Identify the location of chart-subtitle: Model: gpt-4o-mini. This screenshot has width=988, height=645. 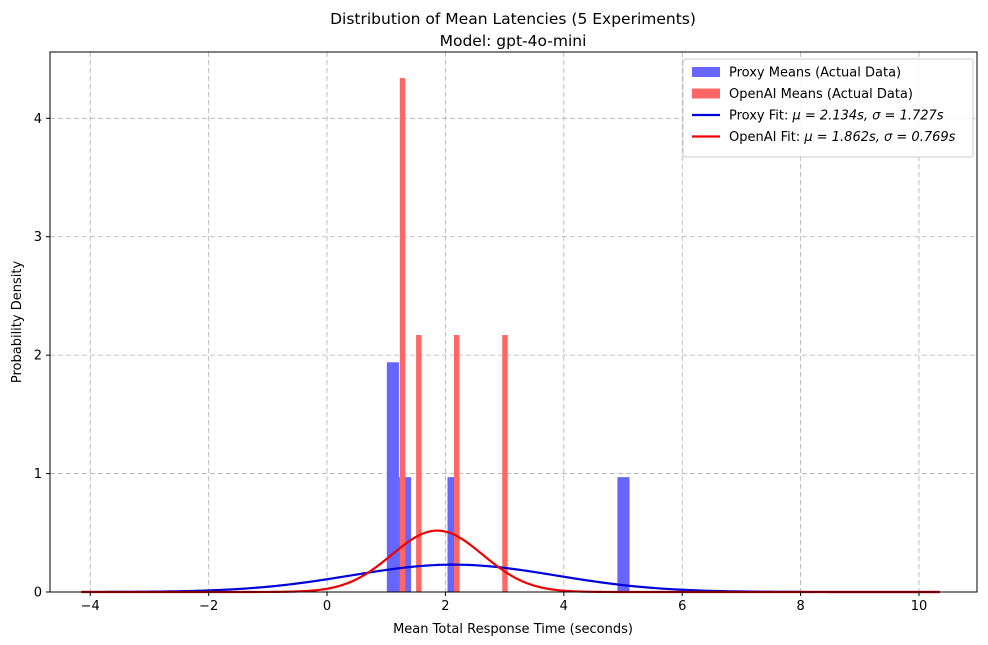
(513, 41).